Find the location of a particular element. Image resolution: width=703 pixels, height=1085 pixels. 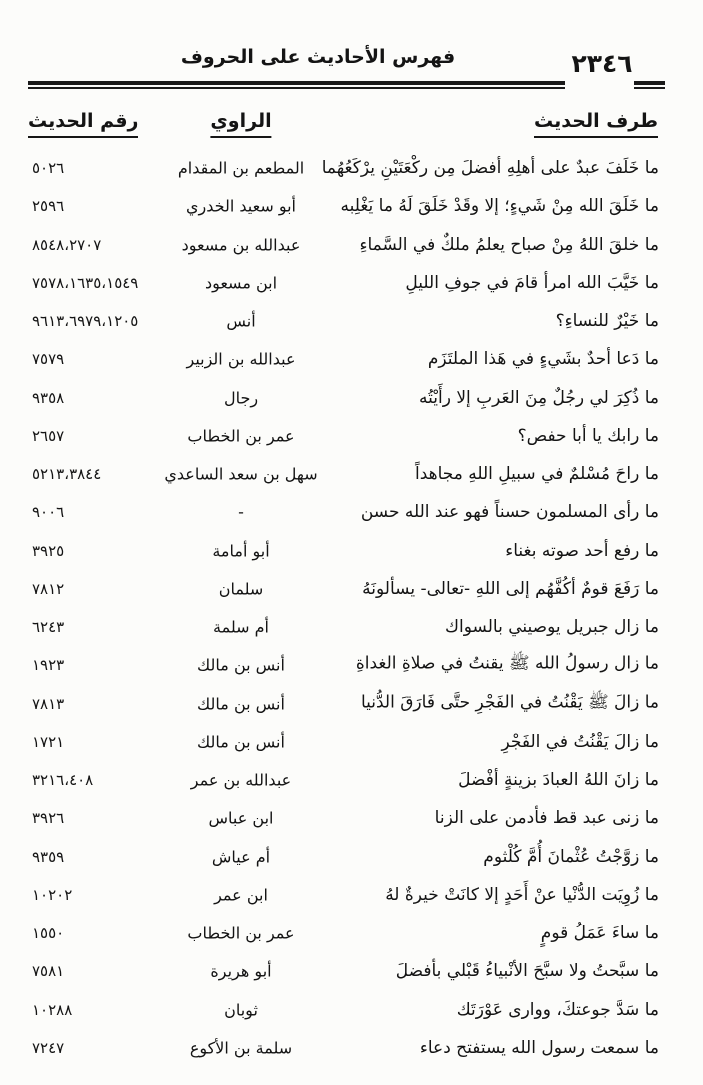

narrator-cell: رجال is located at coordinates (241, 398).